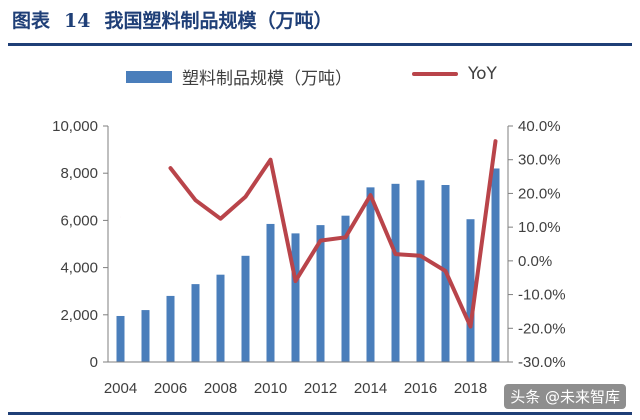  What do you see at coordinates (539, 227) in the screenshot?
I see `y-right-tick-label: 10.0%` at bounding box center [539, 227].